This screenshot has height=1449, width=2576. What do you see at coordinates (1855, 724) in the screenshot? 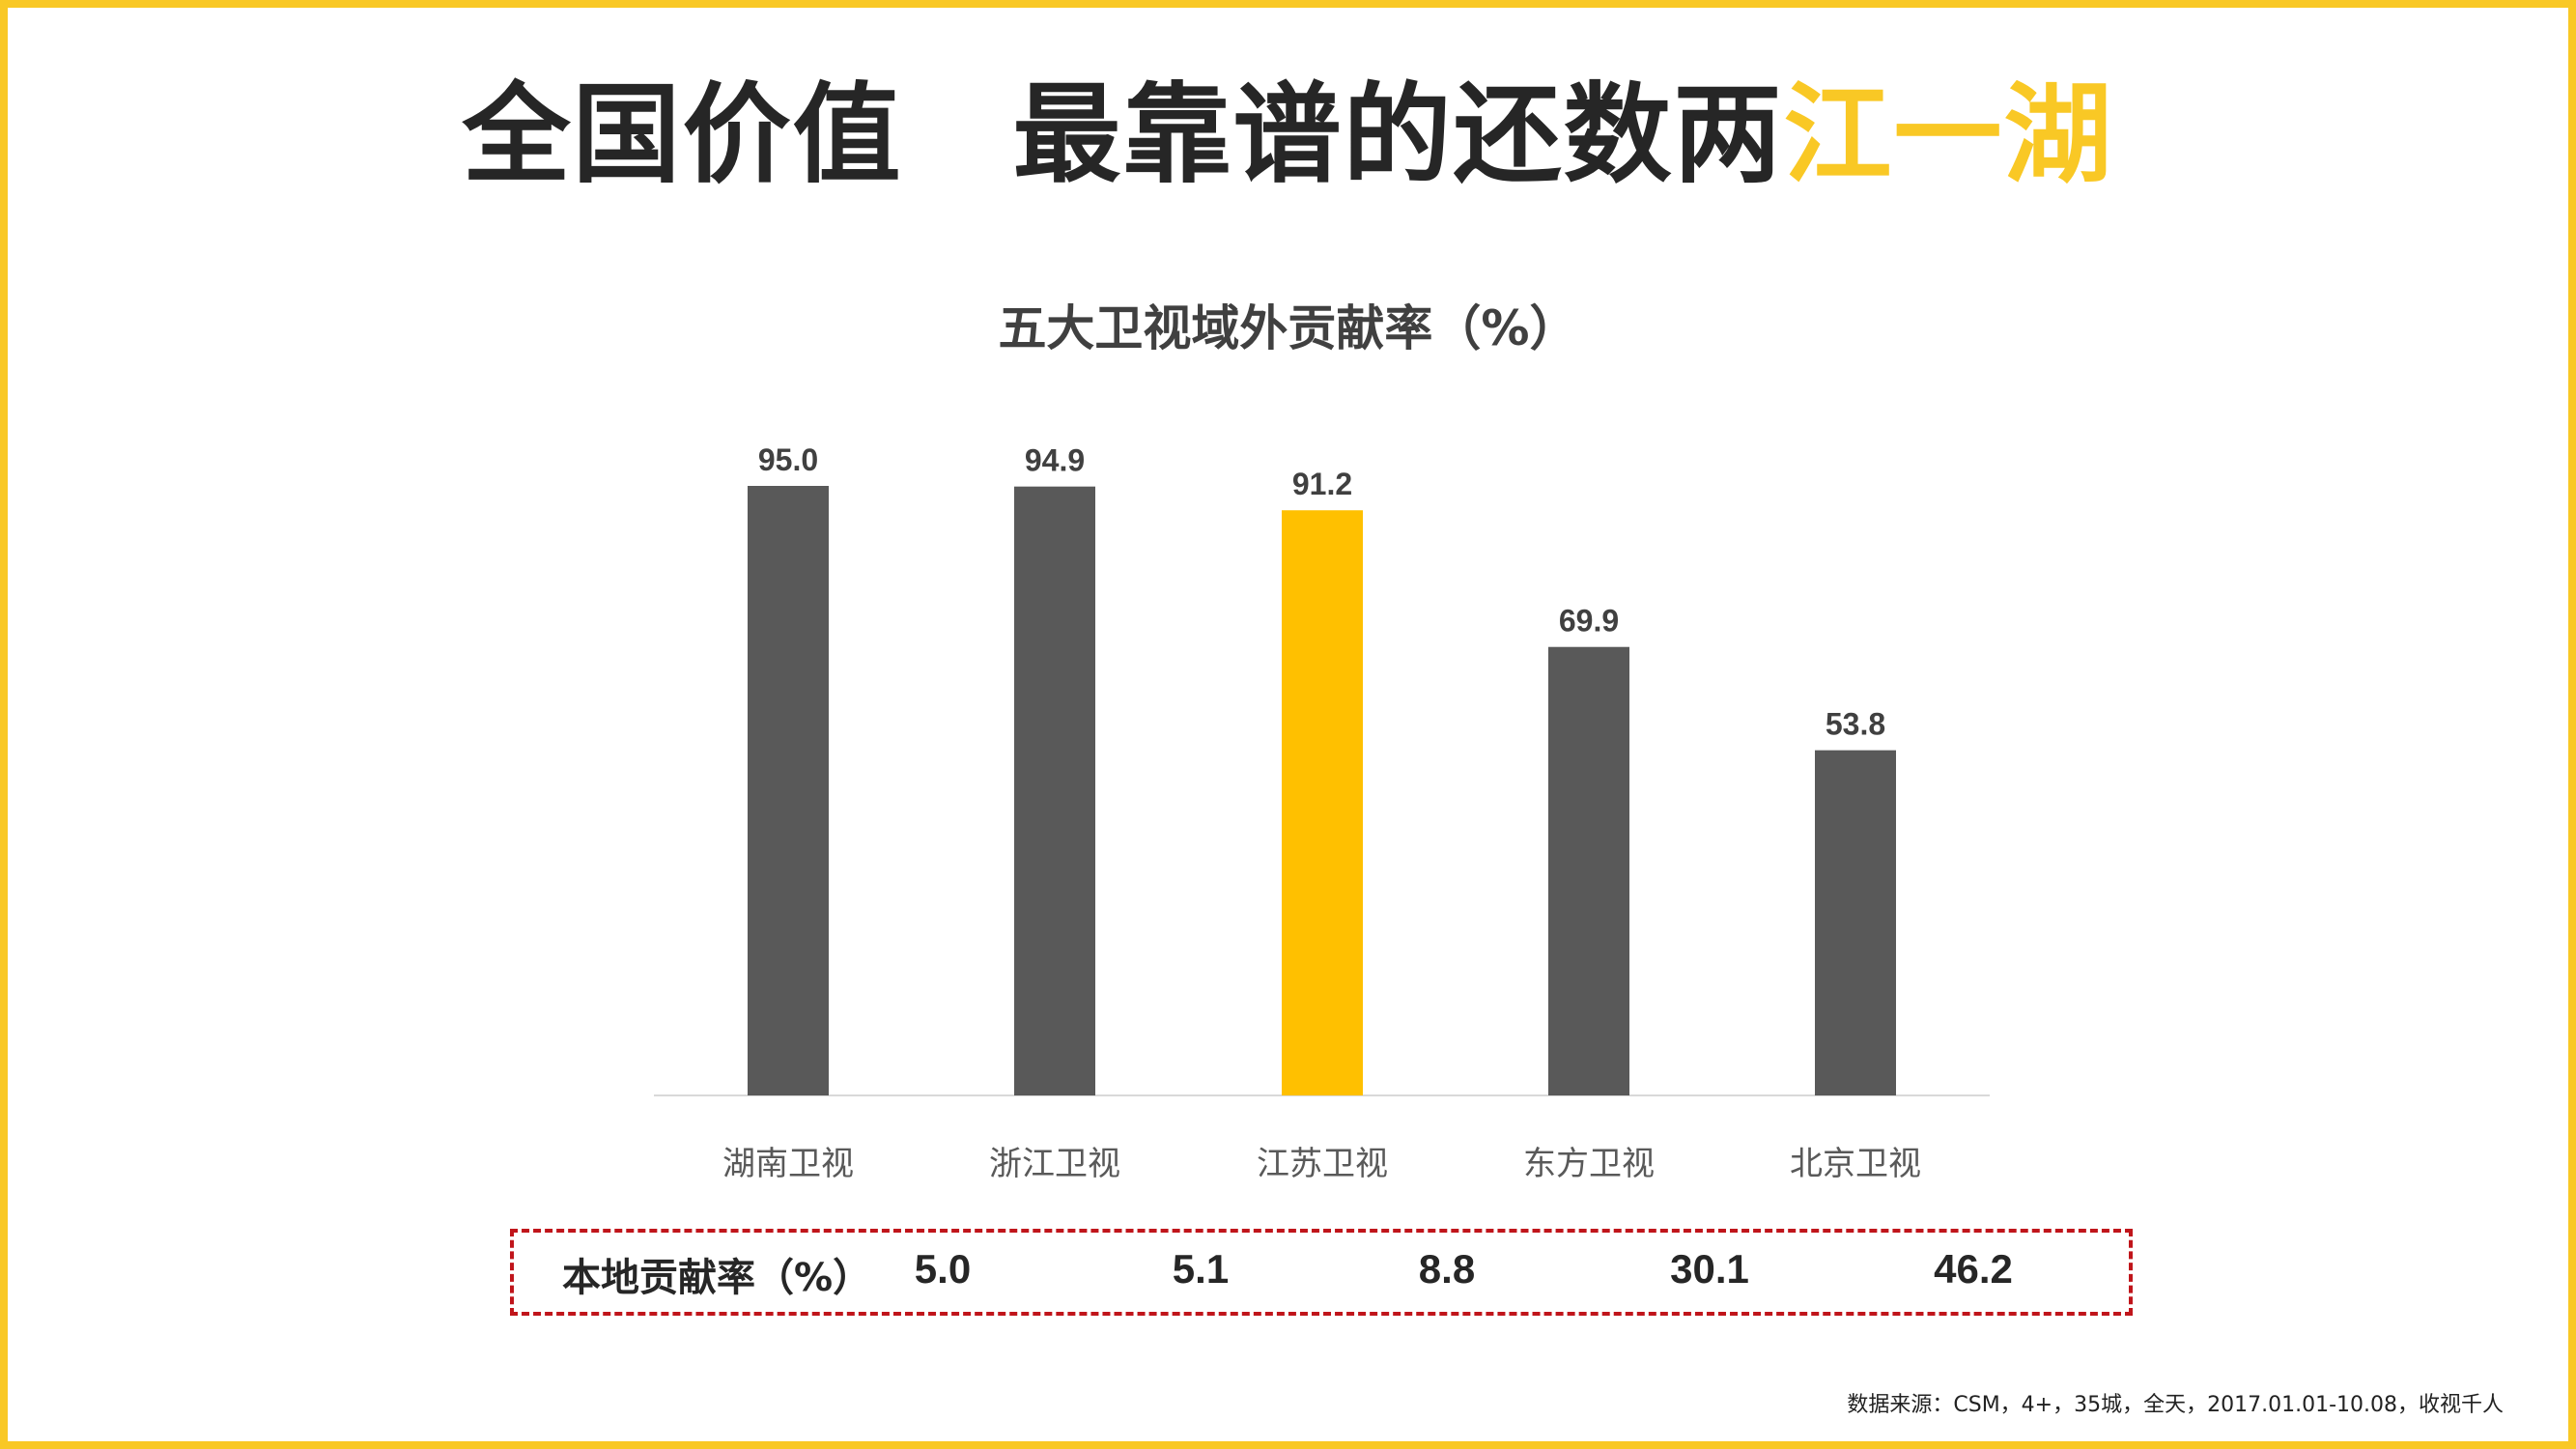
I see `data-label-5: 53.8` at bounding box center [1855, 724].